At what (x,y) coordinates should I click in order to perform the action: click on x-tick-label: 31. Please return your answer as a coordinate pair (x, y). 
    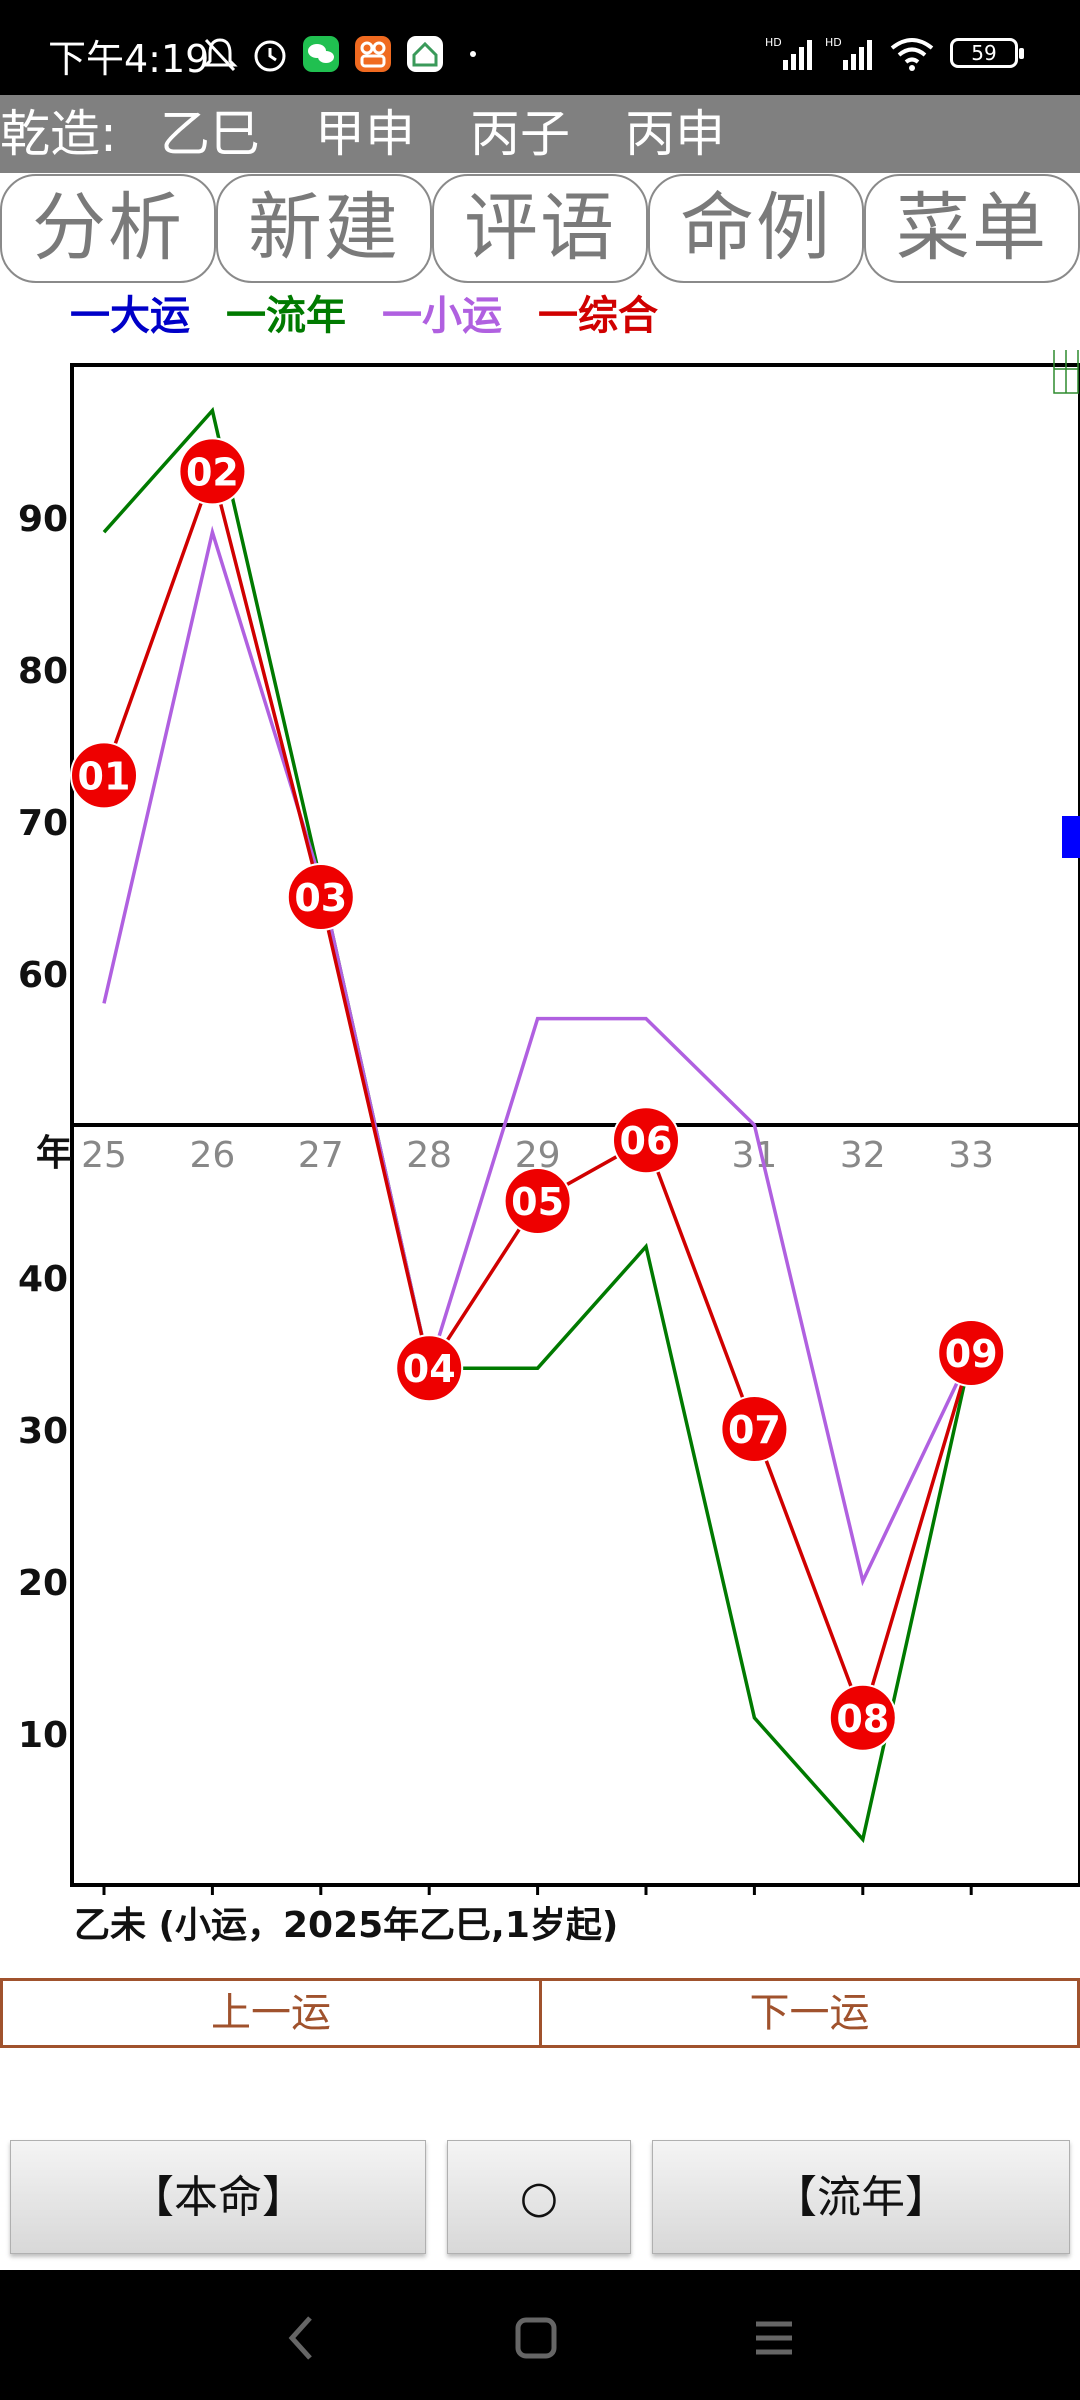
    Looking at the image, I should click on (754, 1155).